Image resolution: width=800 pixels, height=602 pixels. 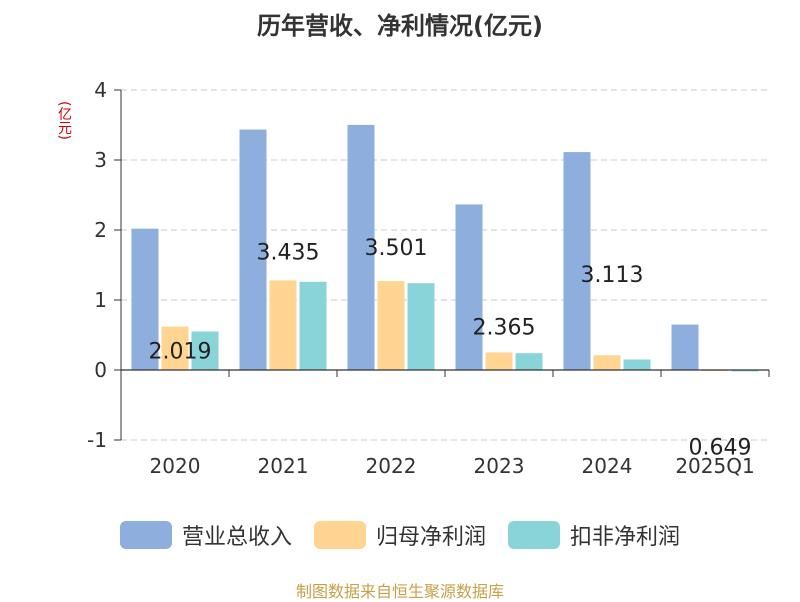 I want to click on legend-label-net-profit: 归母净利润, so click(x=430, y=537).